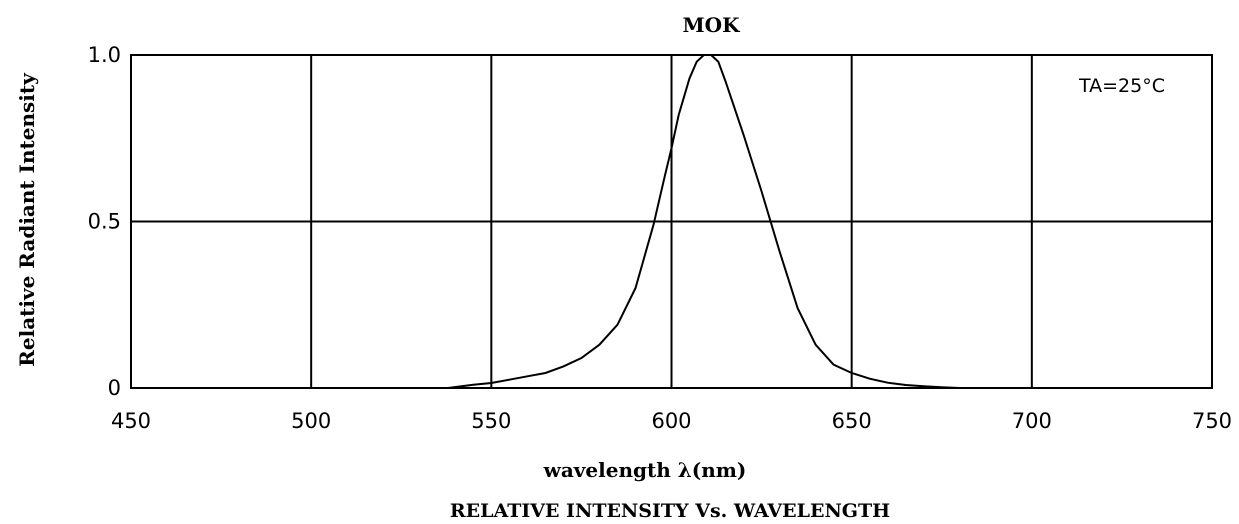  What do you see at coordinates (491, 421) in the screenshot?
I see `x-tick-label: 550` at bounding box center [491, 421].